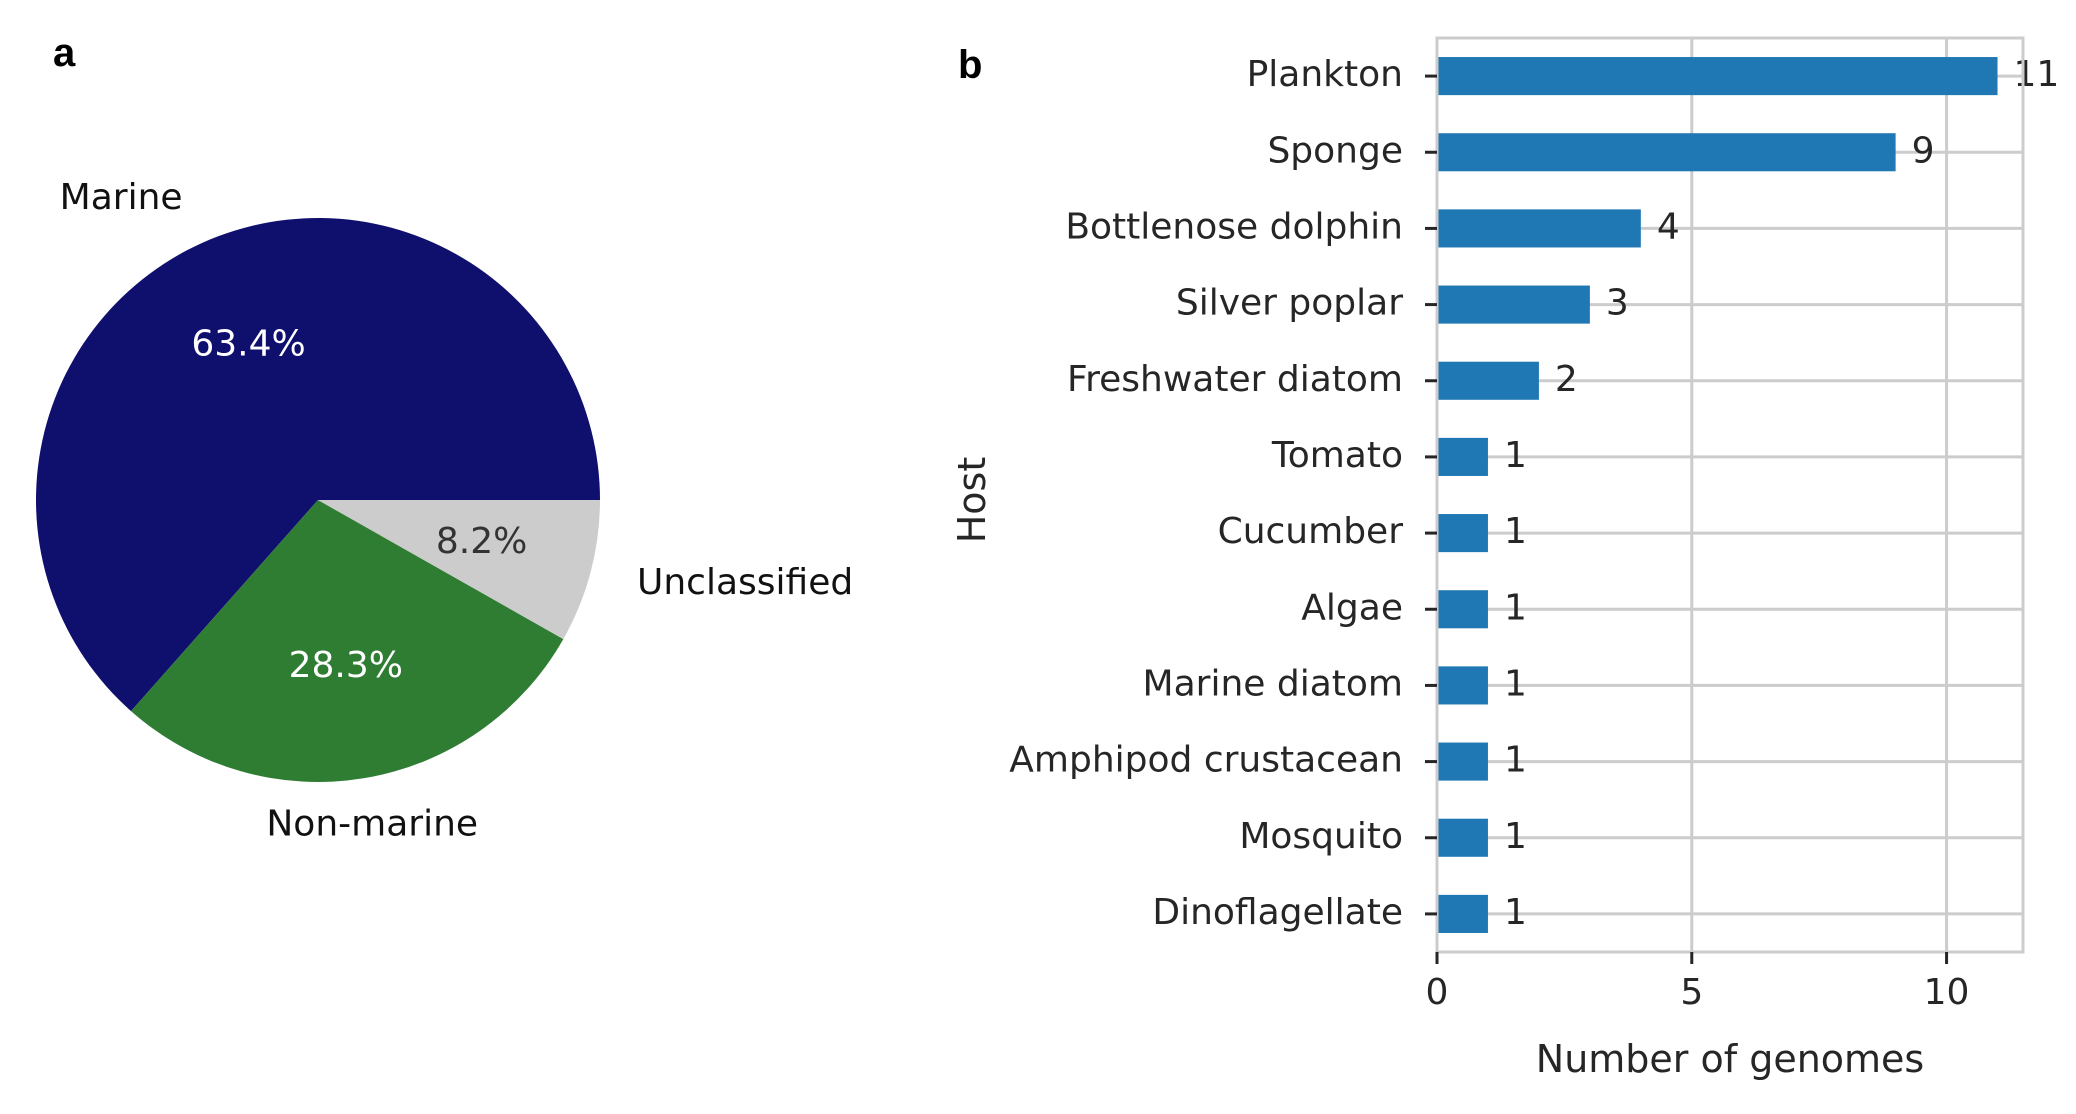 The height and width of the screenshot is (1114, 2076). What do you see at coordinates (1234, 226) in the screenshot?
I see `category-label-bottlenose-dolphin: Bottlenose dolphin` at bounding box center [1234, 226].